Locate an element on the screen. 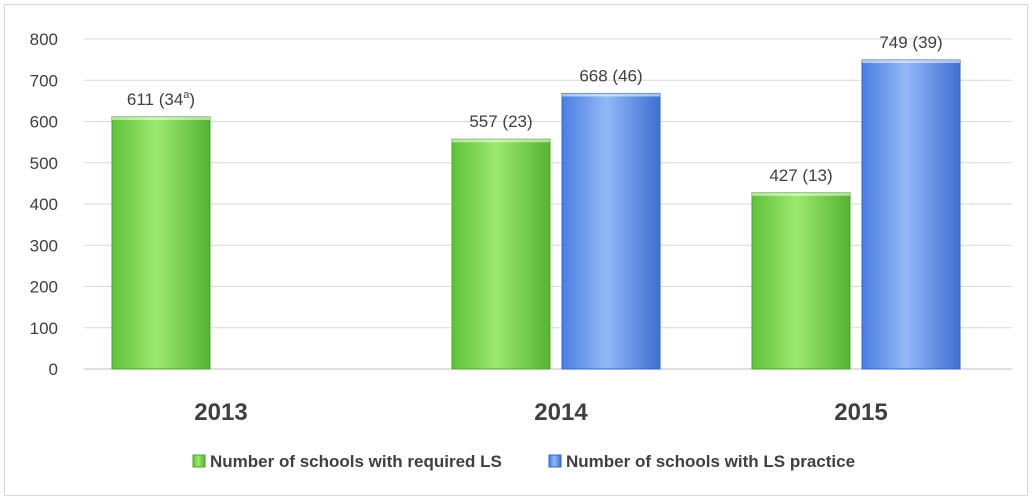 The height and width of the screenshot is (502, 1034). y-tick-label-100: 100 is located at coordinates (44, 328).